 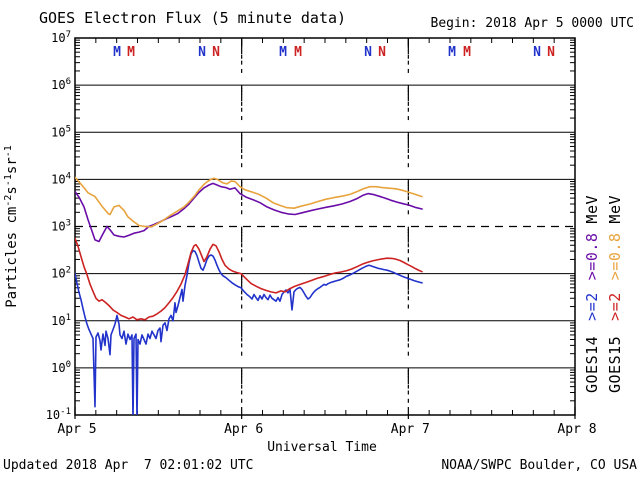 I want to click on y-tick-label: 10³, so click(x=61, y=226).